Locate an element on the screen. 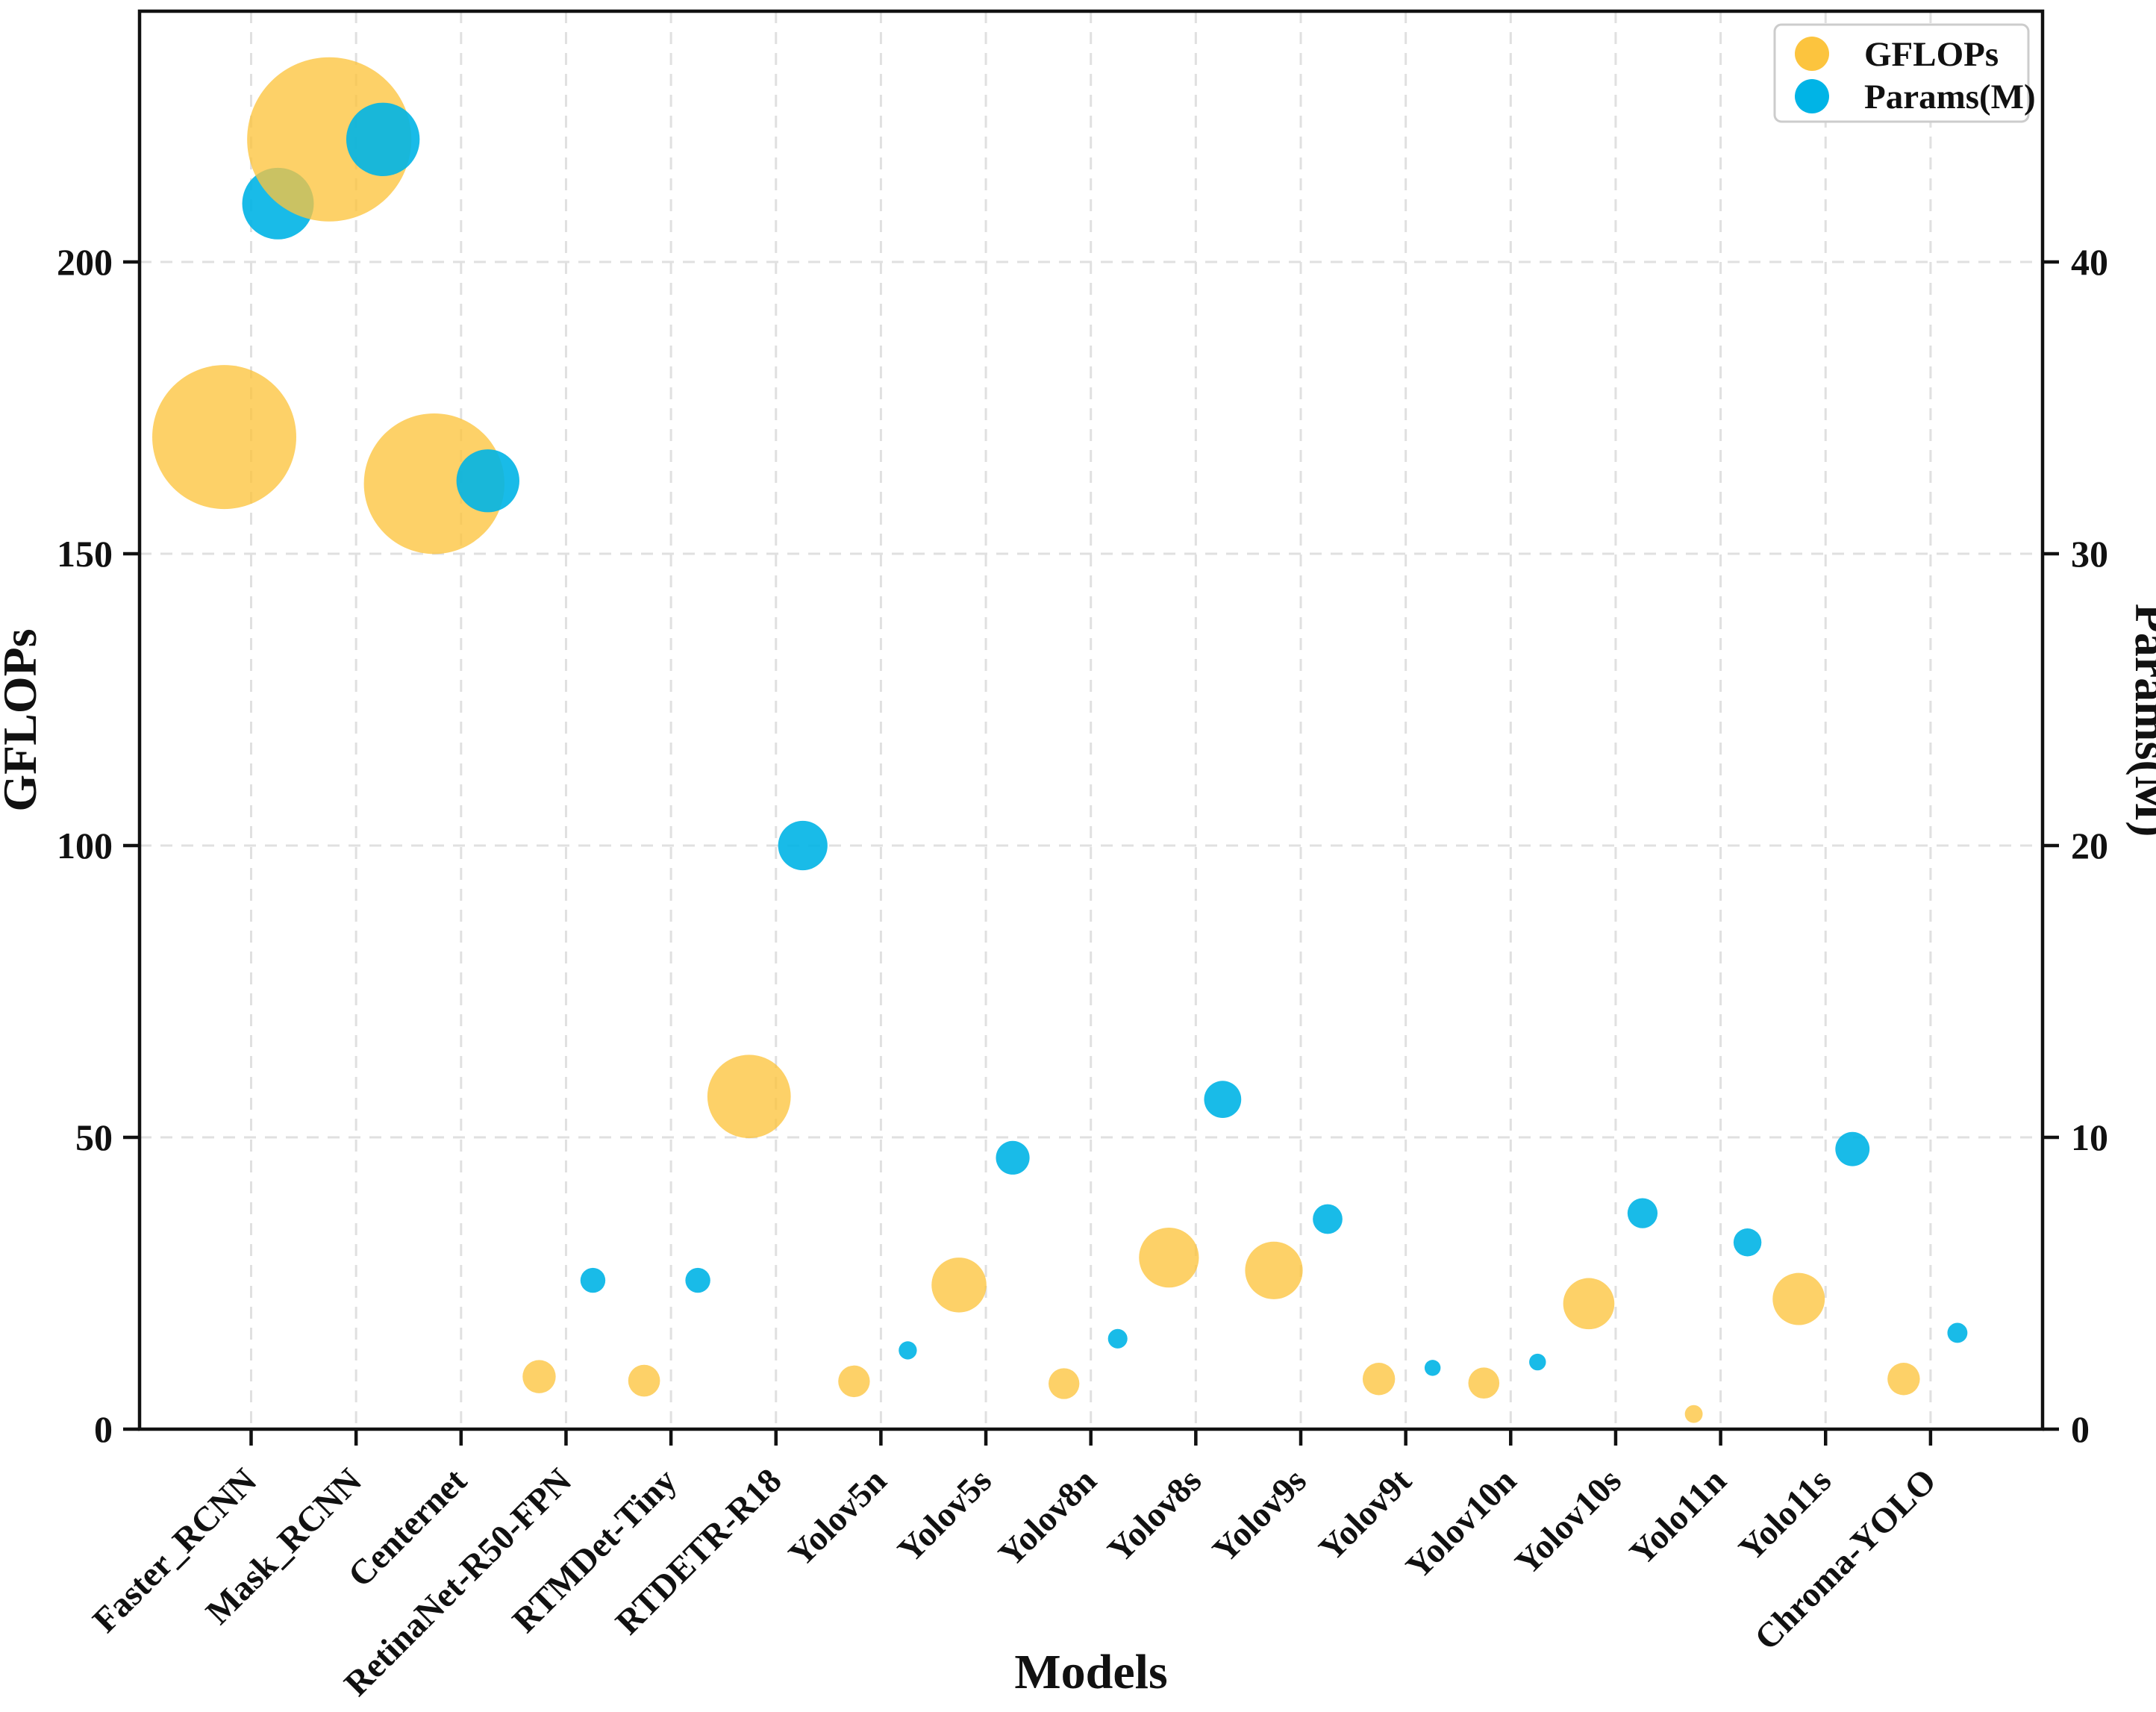  bubble-params-Yolo11n is located at coordinates (1747, 1242).